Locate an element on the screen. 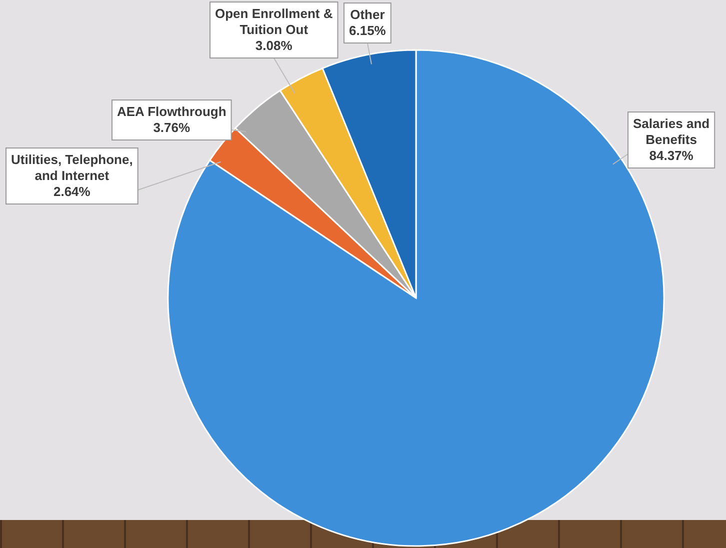 Image resolution: width=726 pixels, height=548 pixels. data-label: 3.08% is located at coordinates (274, 45).